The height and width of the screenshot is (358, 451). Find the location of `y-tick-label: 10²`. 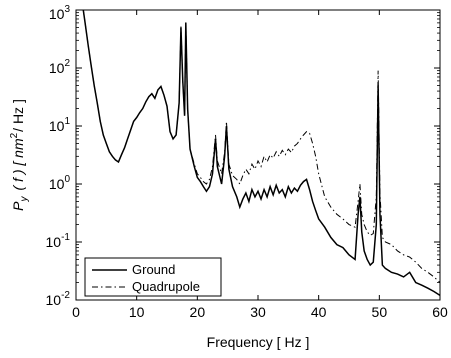

y-tick-label: 10² is located at coordinates (60, 67).